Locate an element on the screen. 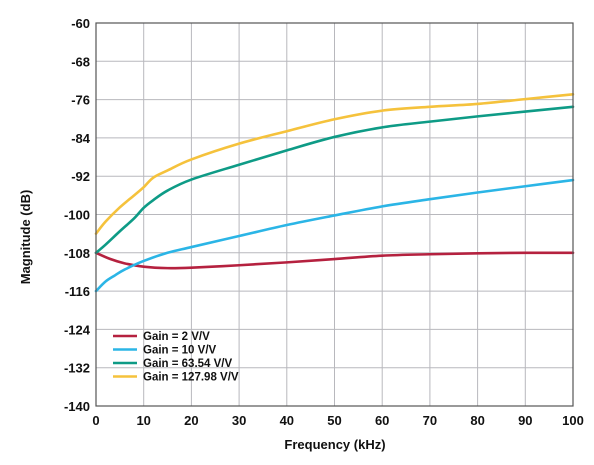  legend-label-3: Gain = 127.98 V/V is located at coordinates (191, 378).